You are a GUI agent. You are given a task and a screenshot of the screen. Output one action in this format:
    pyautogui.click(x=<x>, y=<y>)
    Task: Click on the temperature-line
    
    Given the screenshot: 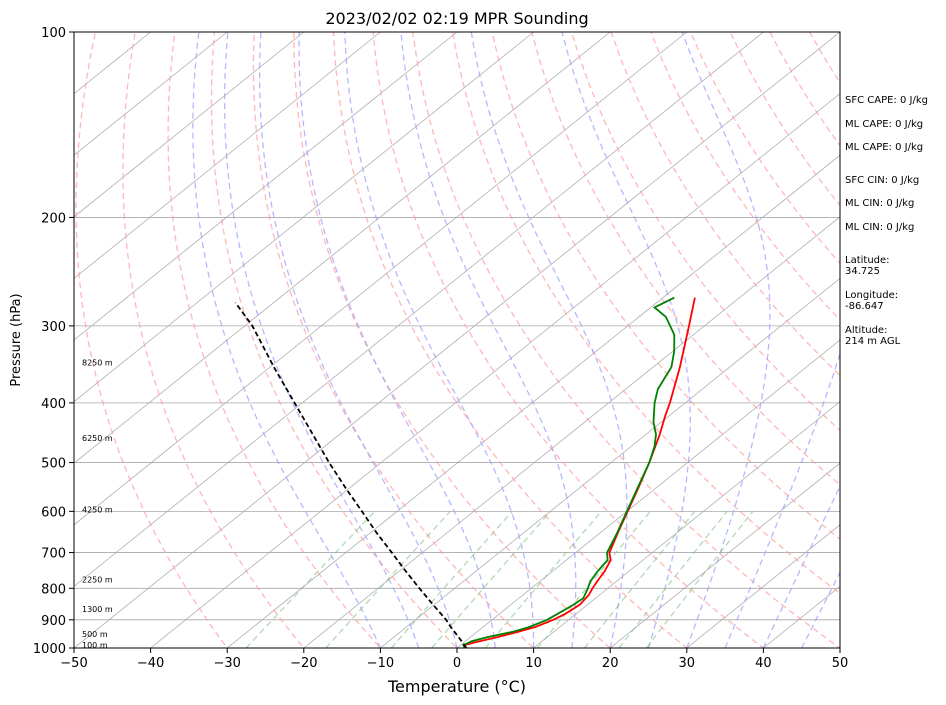 What is the action you would take?
    pyautogui.click(x=579, y=472)
    